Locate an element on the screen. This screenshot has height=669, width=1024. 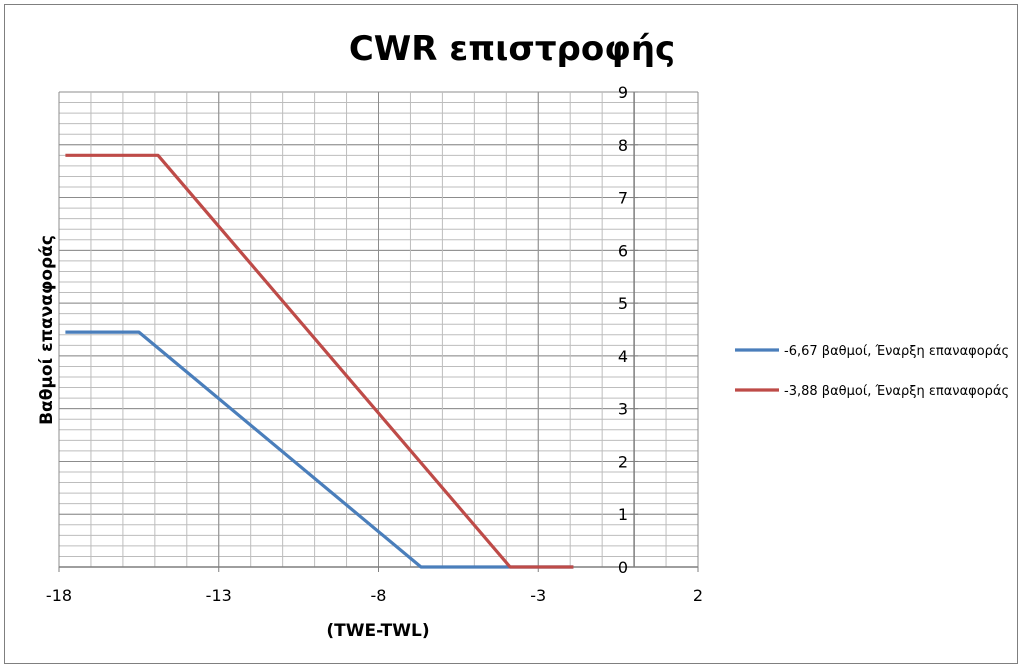
y-tick-label: 3 is located at coordinates (623, 409).